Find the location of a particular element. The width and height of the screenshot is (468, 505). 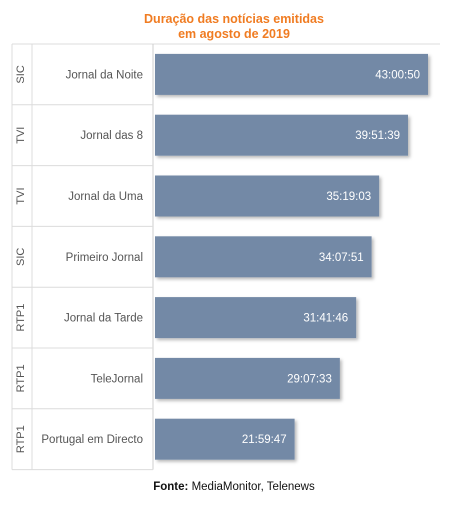

data-label: 39:51:39 is located at coordinates (377, 136).